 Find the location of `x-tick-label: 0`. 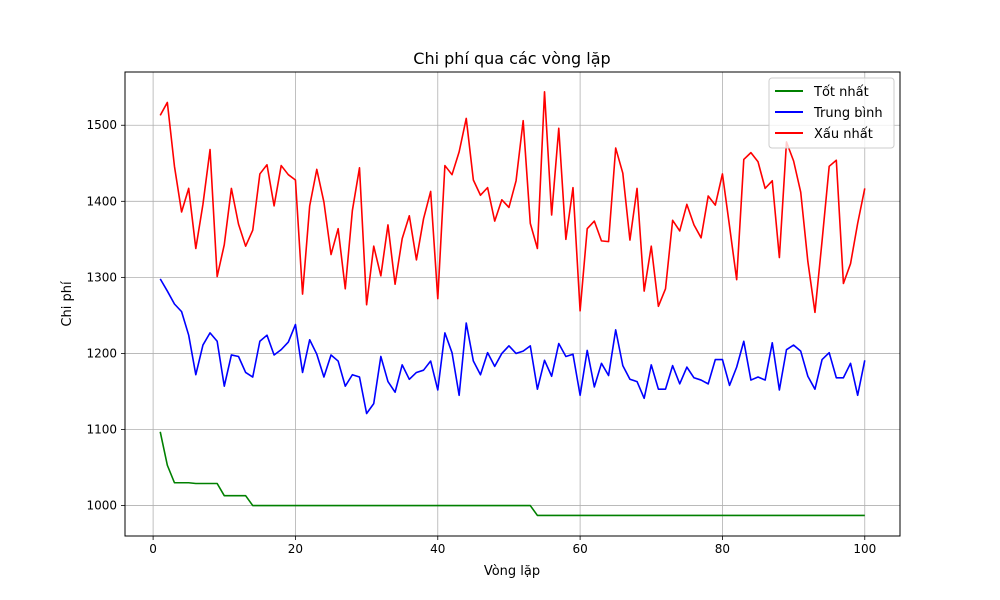

x-tick-label: 0 is located at coordinates (153, 549).